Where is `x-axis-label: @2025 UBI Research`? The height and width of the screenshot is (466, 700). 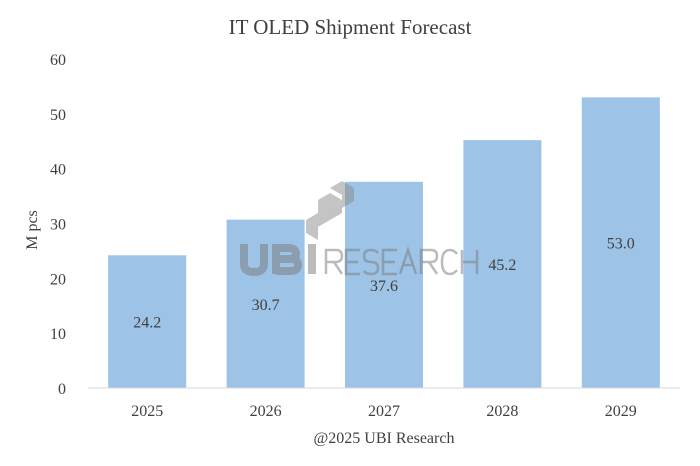
x-axis-label: @2025 UBI Research is located at coordinates (384, 438).